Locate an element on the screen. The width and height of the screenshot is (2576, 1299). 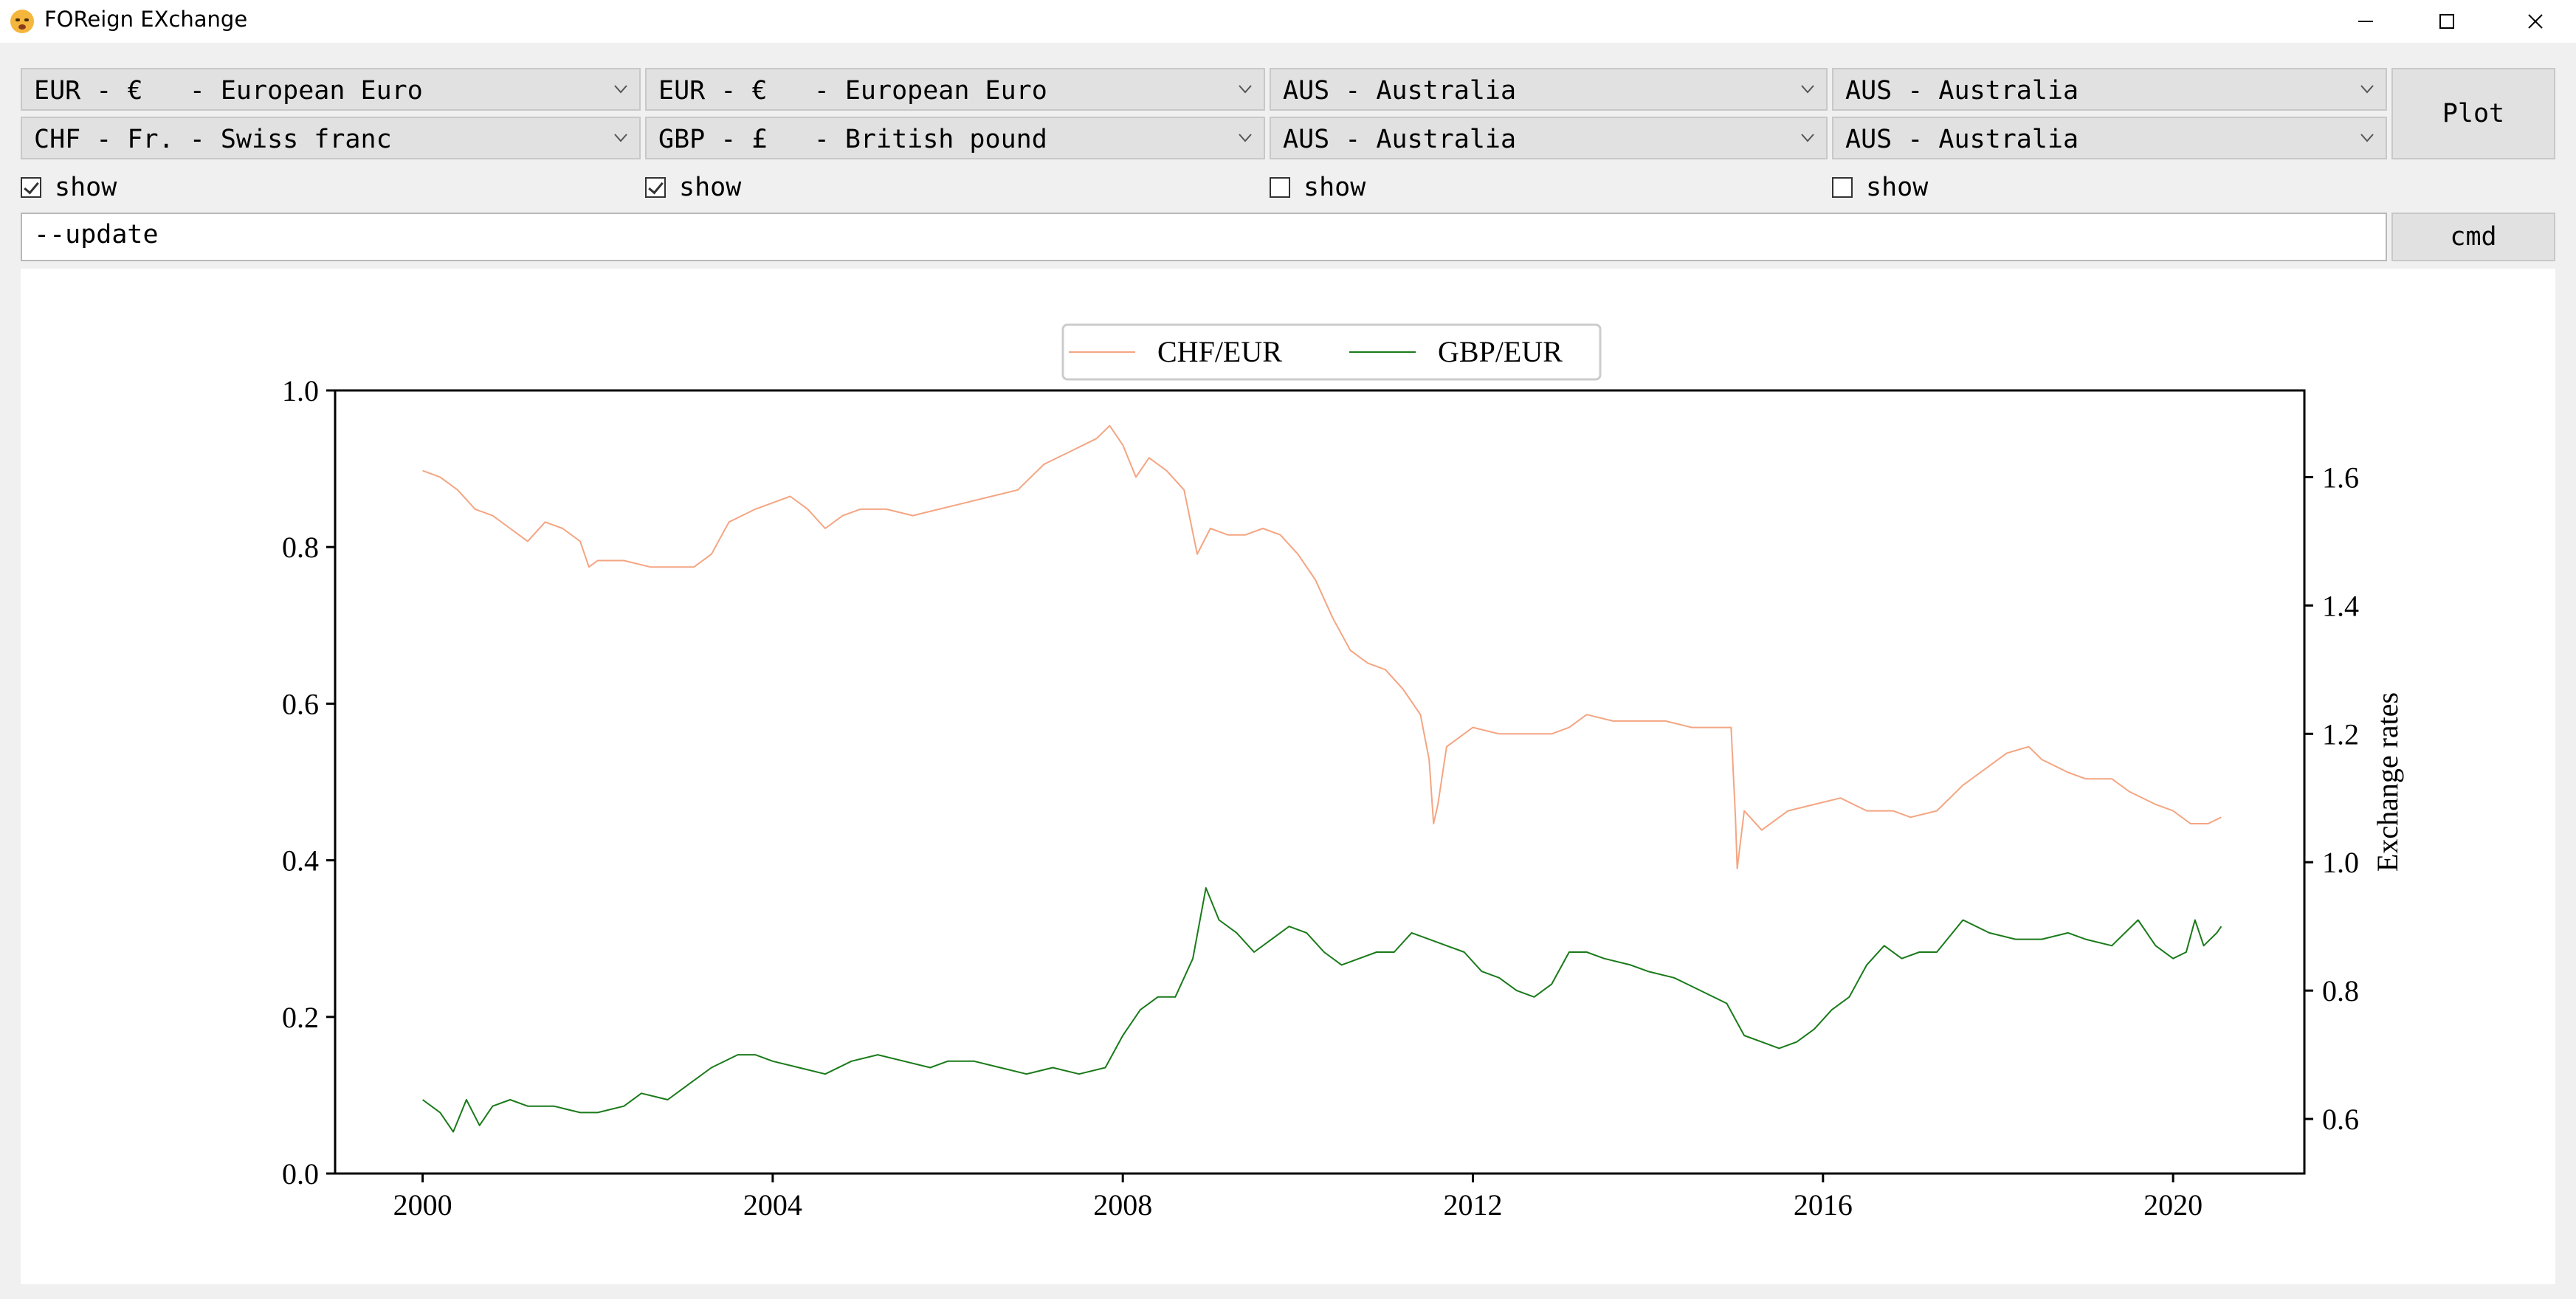
minimize-icon is located at coordinates (2365, 21).